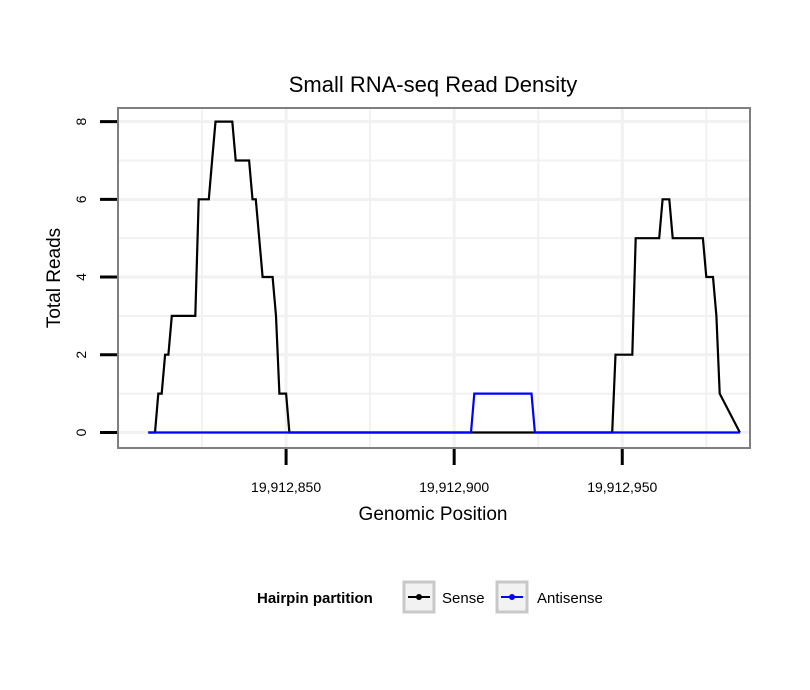 This screenshot has height=690, width=810. I want to click on y-tick-label: 2, so click(81, 355).